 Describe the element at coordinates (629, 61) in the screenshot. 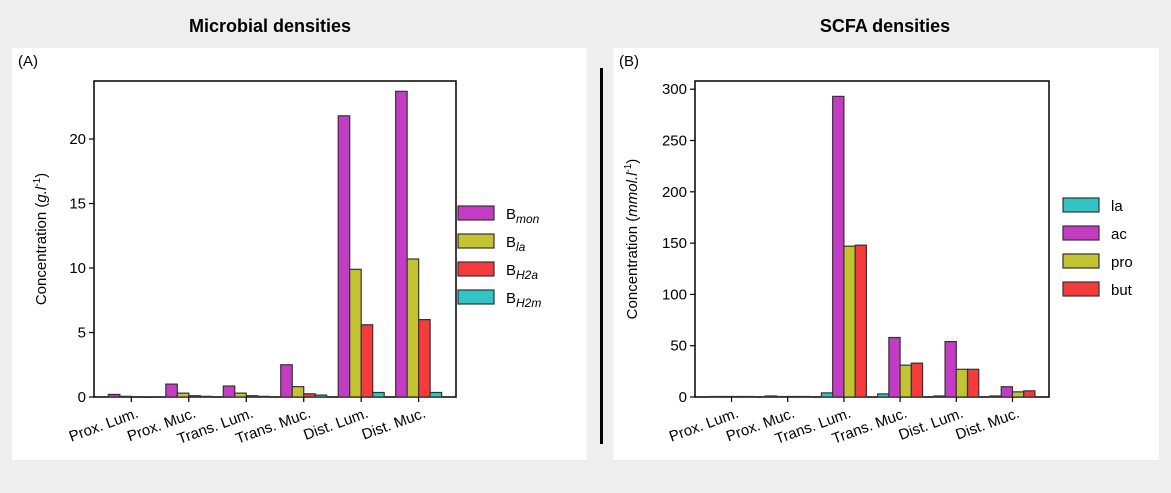

I see `panel-label: (B)` at that location.